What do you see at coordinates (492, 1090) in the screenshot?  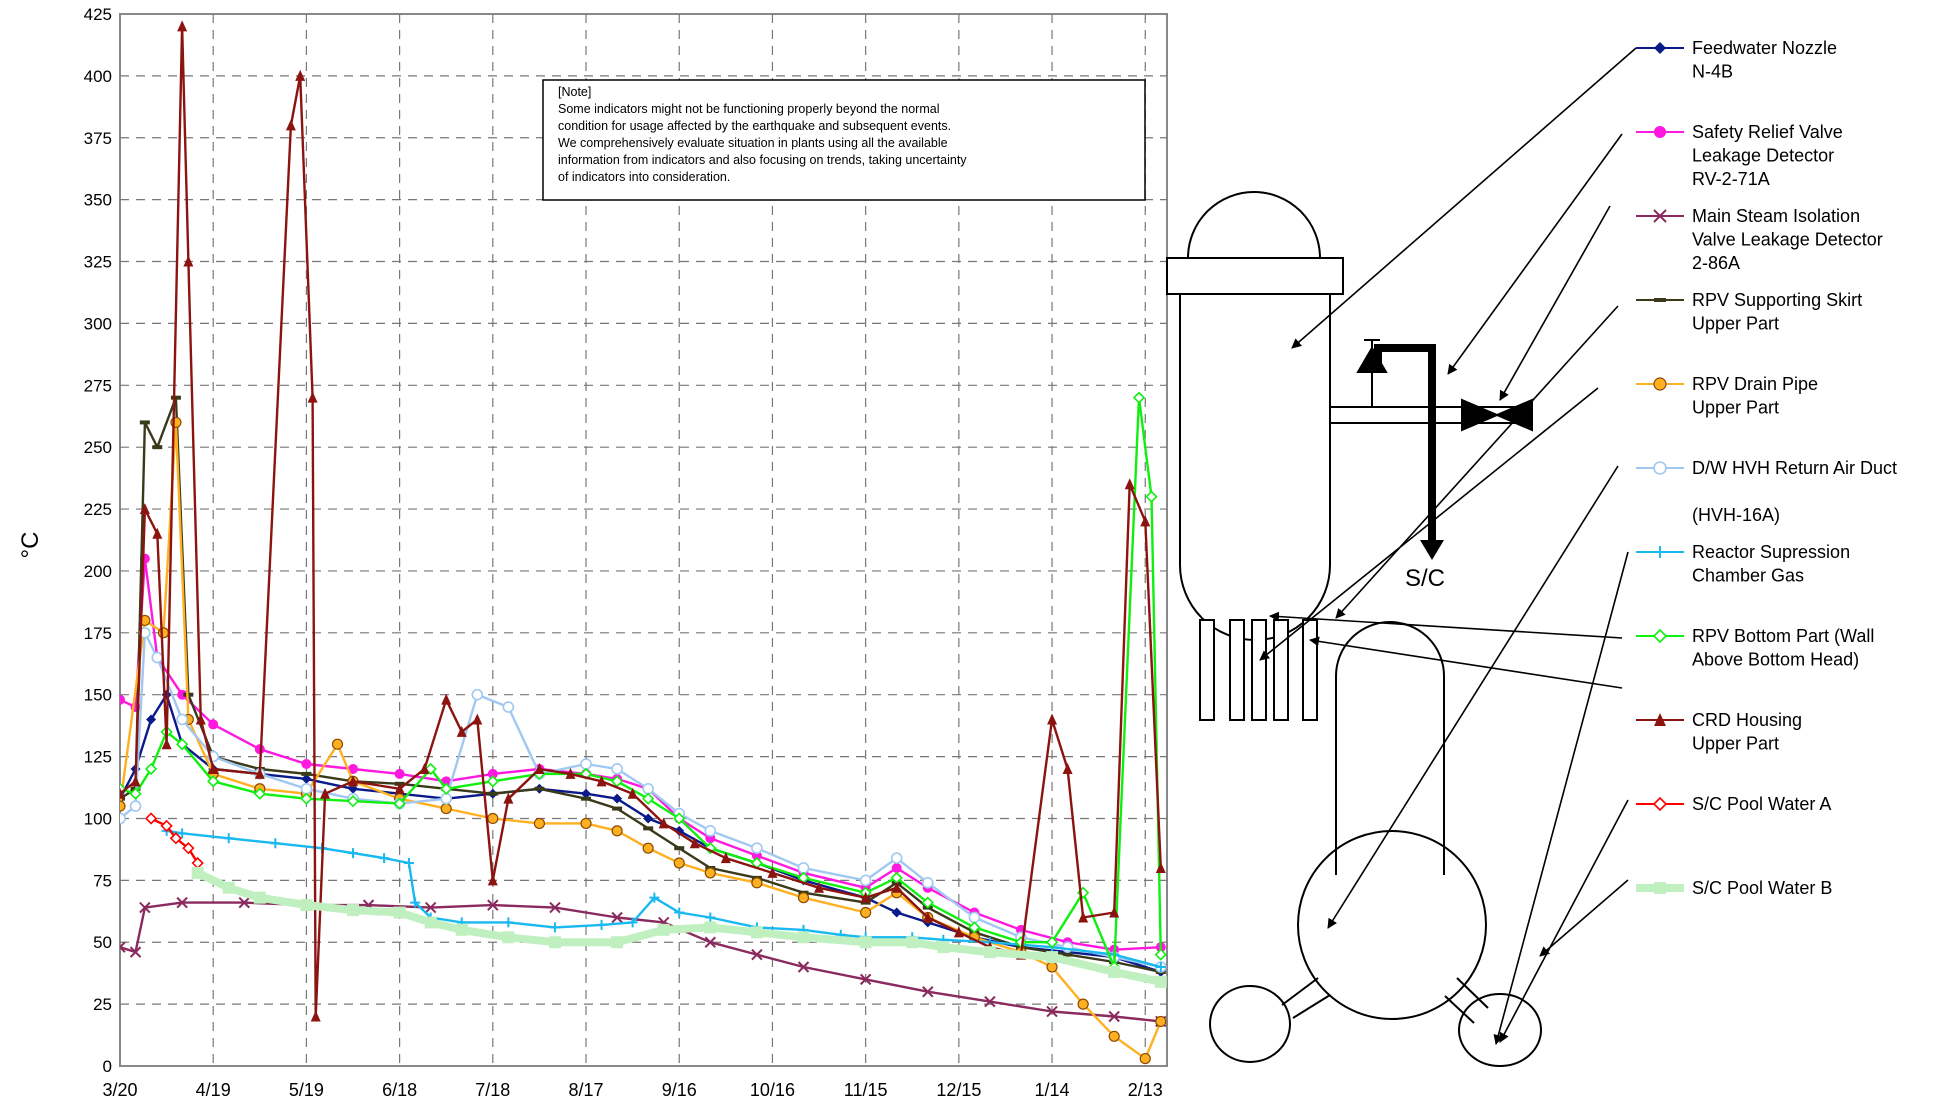 I see `x-tick-label: 7/18` at bounding box center [492, 1090].